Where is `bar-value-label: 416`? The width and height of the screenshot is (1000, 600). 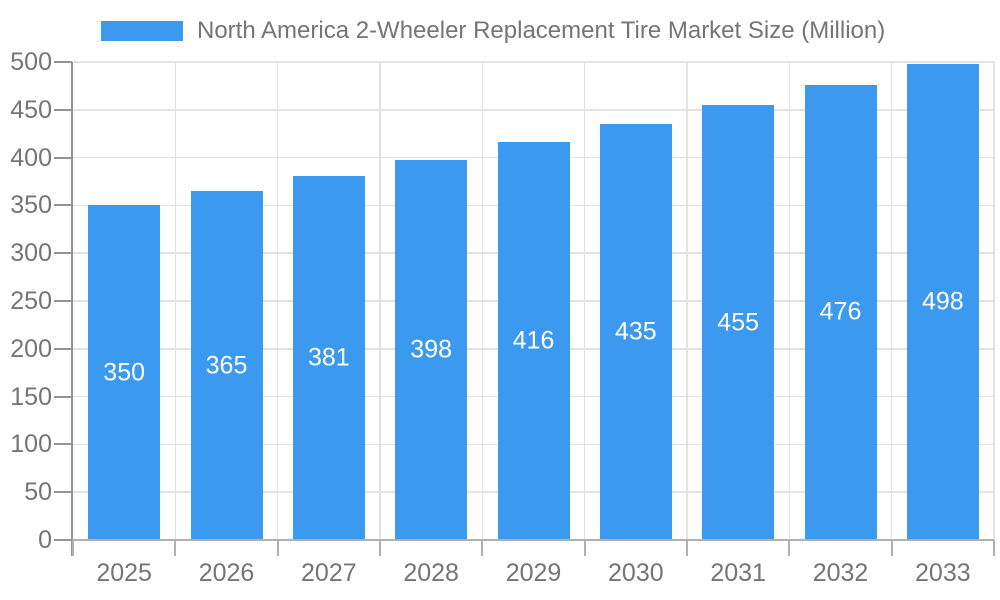
bar-value-label: 416 is located at coordinates (533, 340).